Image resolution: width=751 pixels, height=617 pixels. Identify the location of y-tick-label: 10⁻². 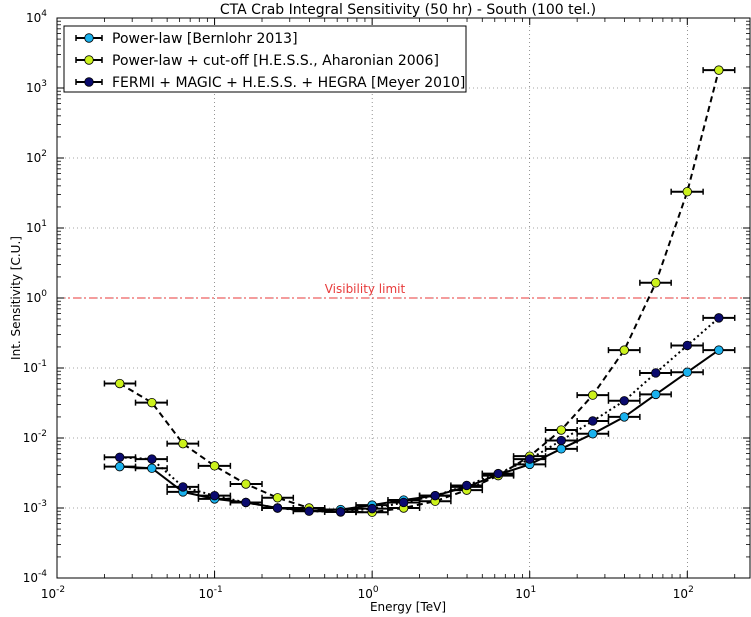
(35, 437).